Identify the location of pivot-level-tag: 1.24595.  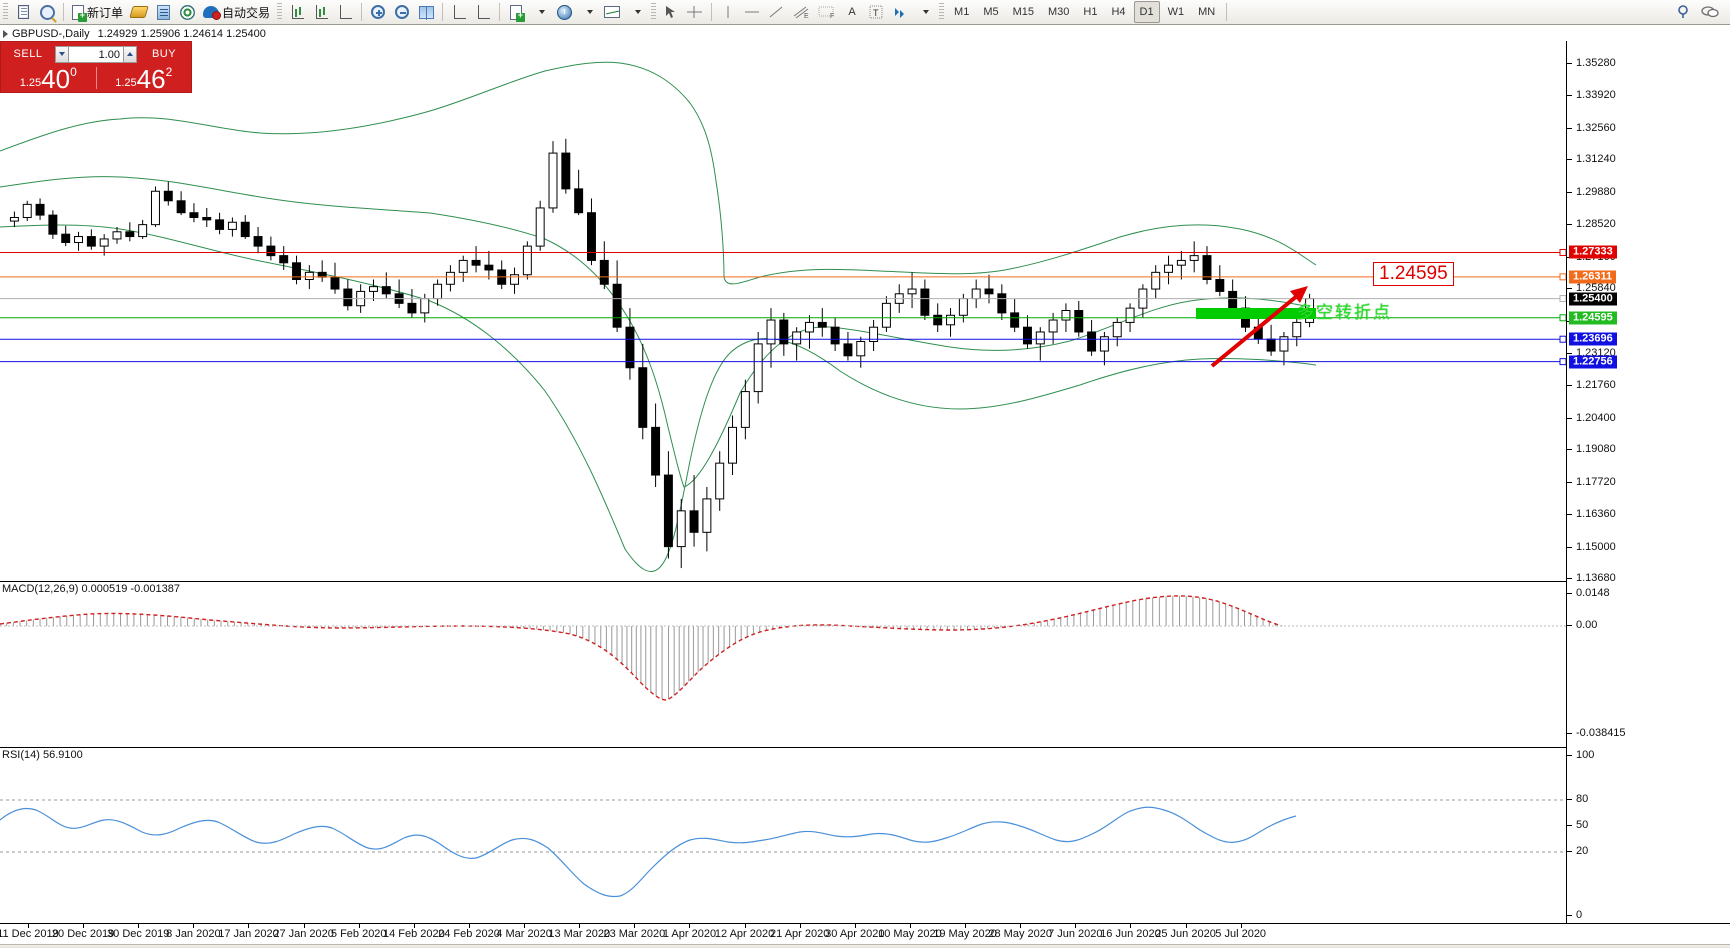
(1593, 318).